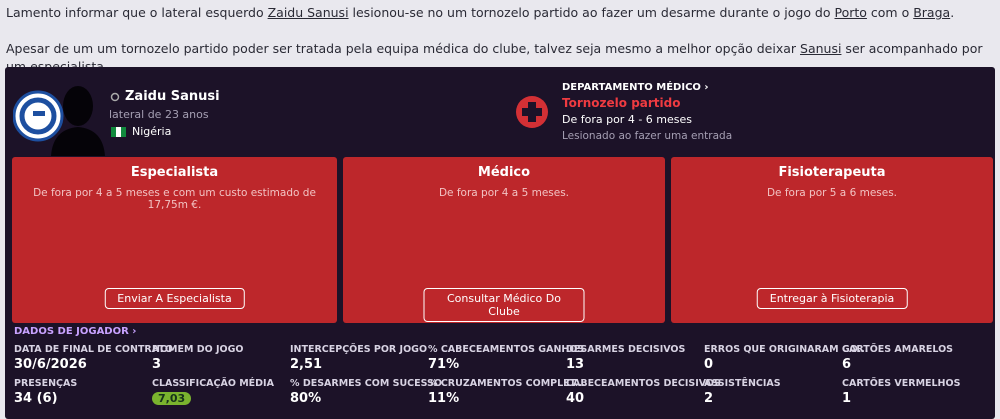  What do you see at coordinates (626, 349) in the screenshot?
I see `stat-label: DESARMES DECISIVOS` at bounding box center [626, 349].